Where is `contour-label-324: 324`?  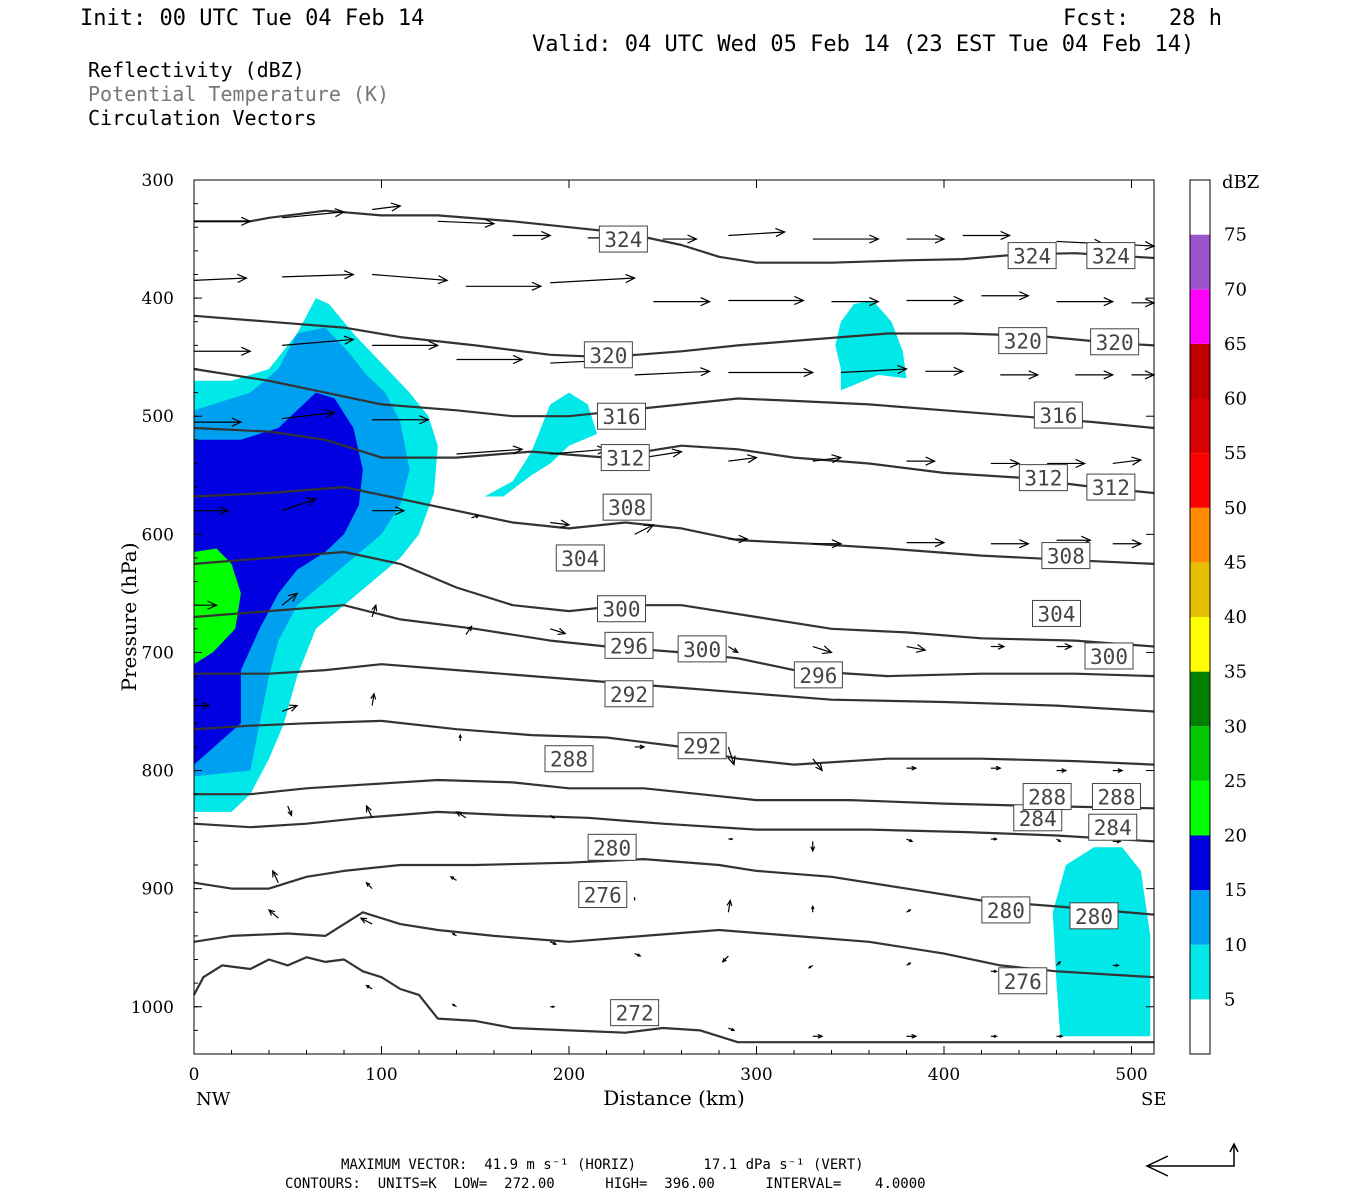
contour-label-324: 324 is located at coordinates (1032, 256).